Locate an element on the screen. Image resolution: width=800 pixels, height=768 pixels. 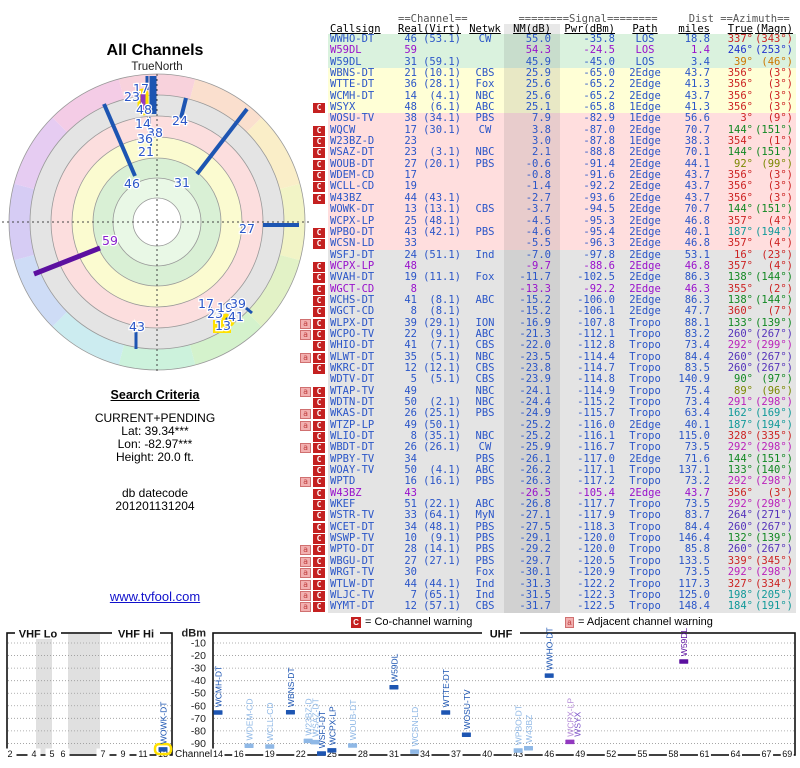
cell-nm: -13.3 is located at coordinates (532, 289).